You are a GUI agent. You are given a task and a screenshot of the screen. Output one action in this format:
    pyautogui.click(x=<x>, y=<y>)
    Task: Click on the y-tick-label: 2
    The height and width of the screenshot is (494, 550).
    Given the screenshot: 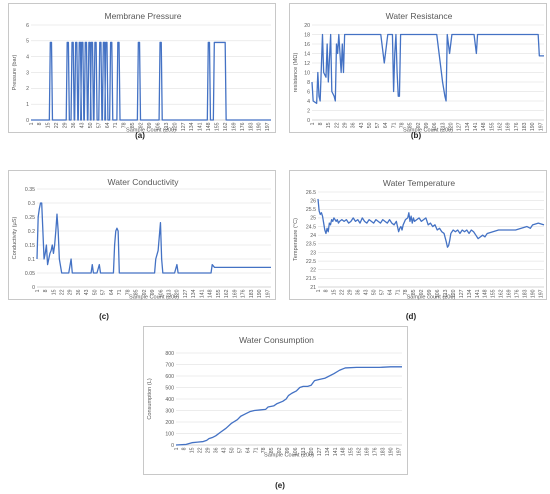 What is the action you would take?
    pyautogui.click(x=308, y=111)
    